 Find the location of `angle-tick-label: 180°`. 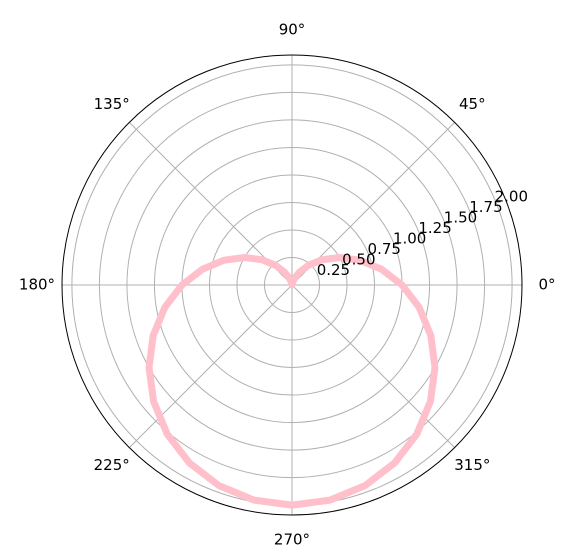

angle-tick-label: 180° is located at coordinates (37, 285).